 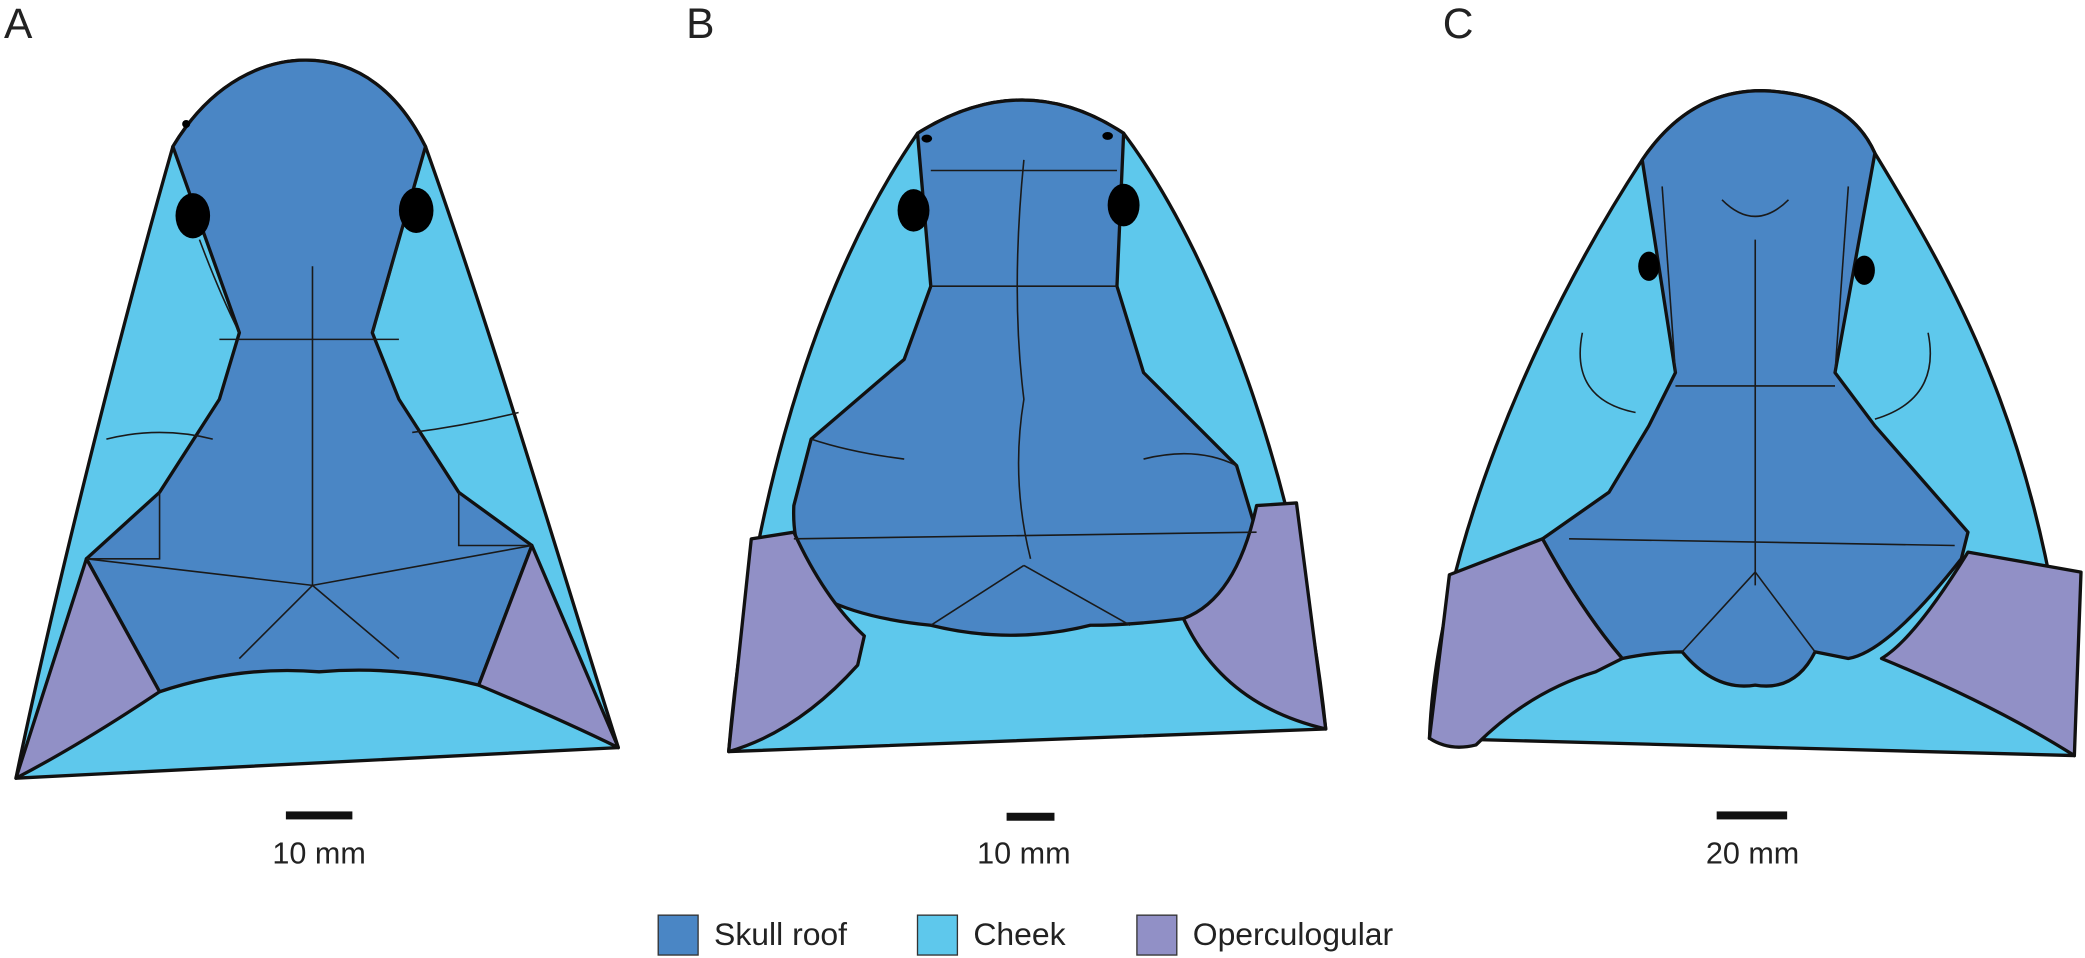 What do you see at coordinates (780, 934) in the screenshot?
I see `legend-label: Skull roof` at bounding box center [780, 934].